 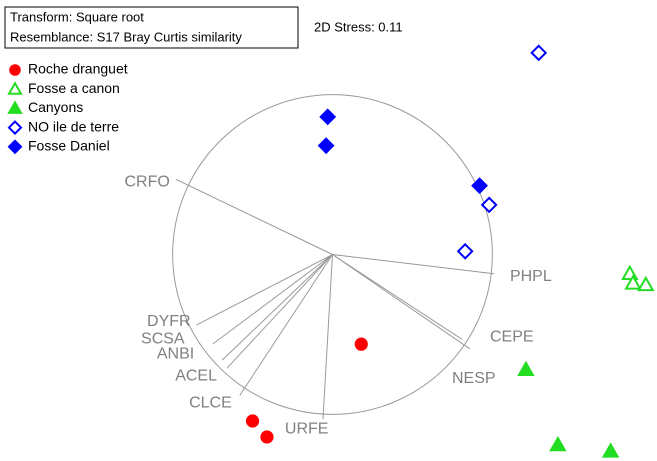 I want to click on vector-label: SCSA, so click(x=163, y=338).